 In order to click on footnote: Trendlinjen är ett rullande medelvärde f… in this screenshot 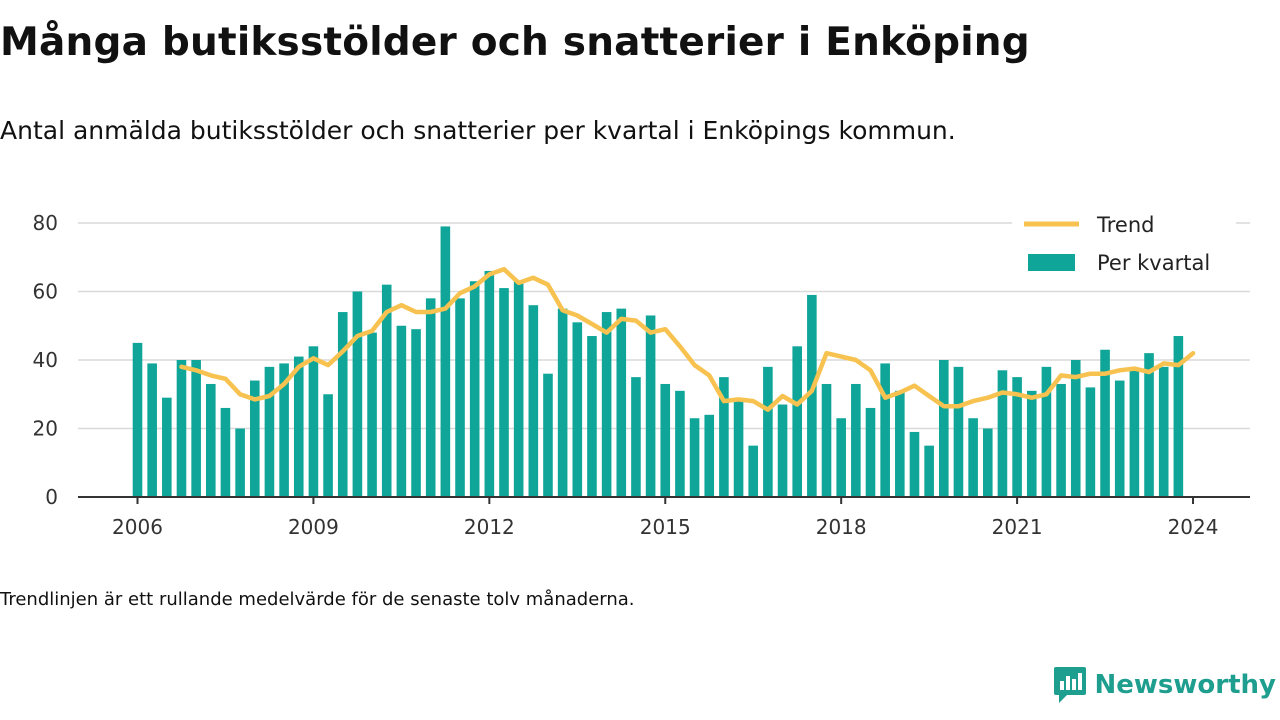, I will do `click(317, 599)`.